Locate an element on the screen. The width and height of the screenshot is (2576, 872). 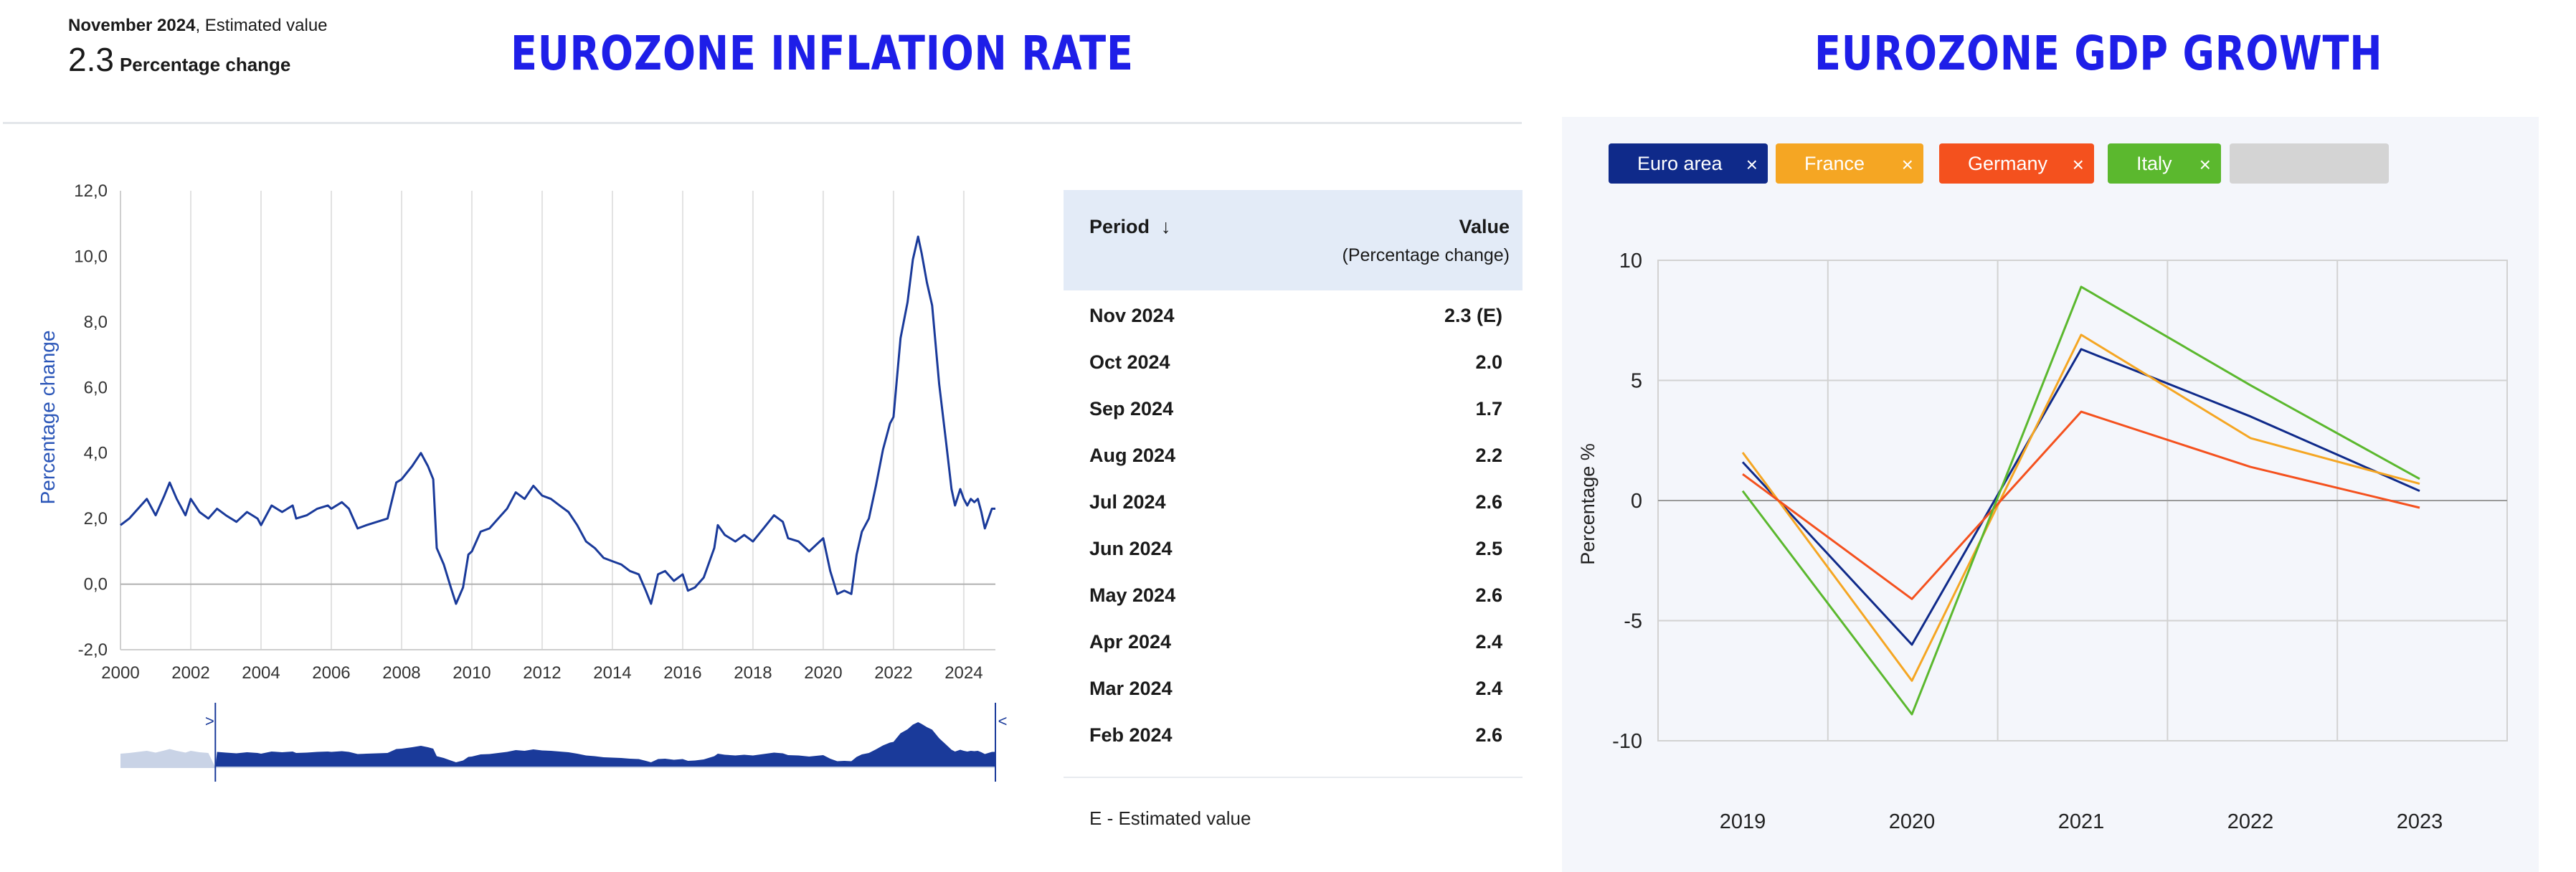
chip-label: Euro area is located at coordinates (1680, 163).